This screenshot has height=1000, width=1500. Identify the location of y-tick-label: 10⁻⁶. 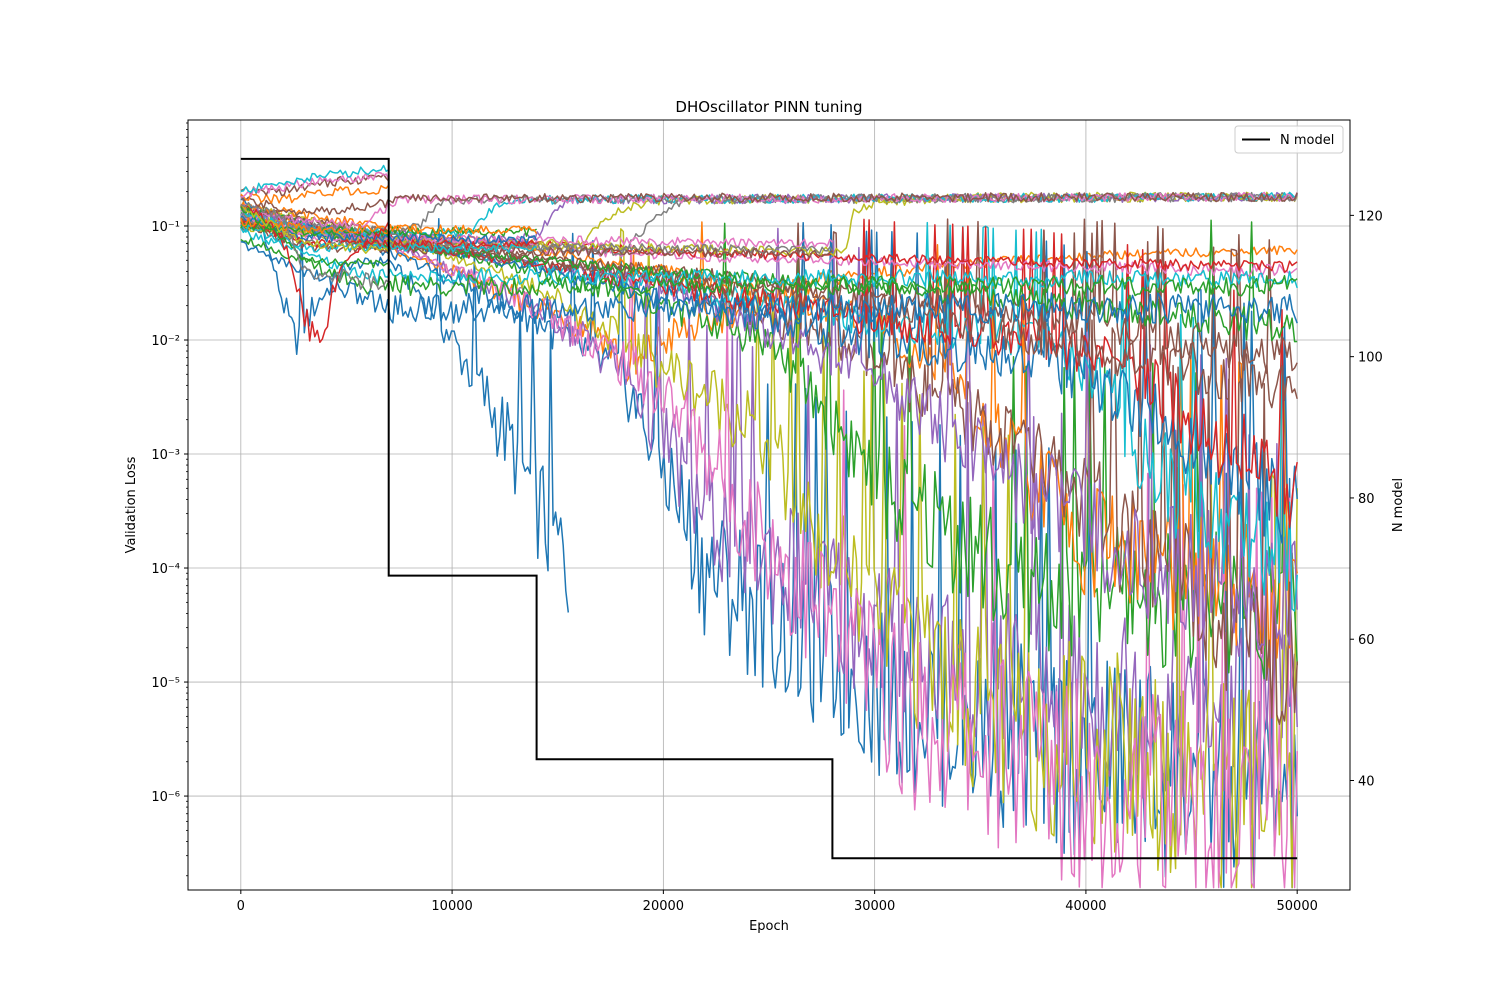
(165, 797).